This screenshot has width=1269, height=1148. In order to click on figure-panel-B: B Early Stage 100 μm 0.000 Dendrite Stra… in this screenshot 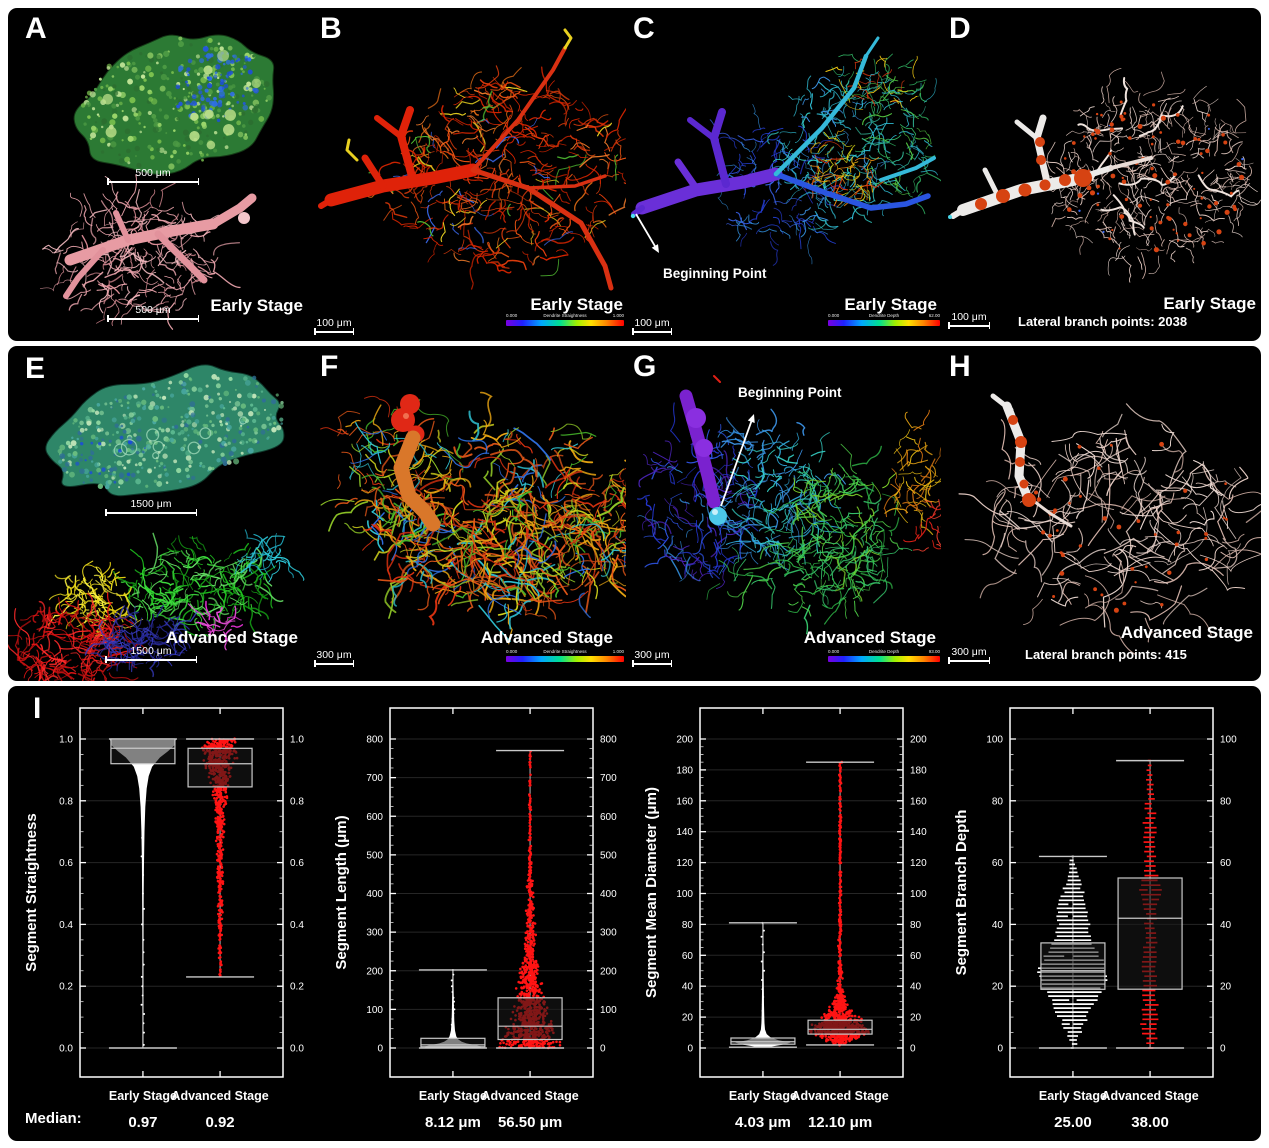, I will do `click(469, 174)`.